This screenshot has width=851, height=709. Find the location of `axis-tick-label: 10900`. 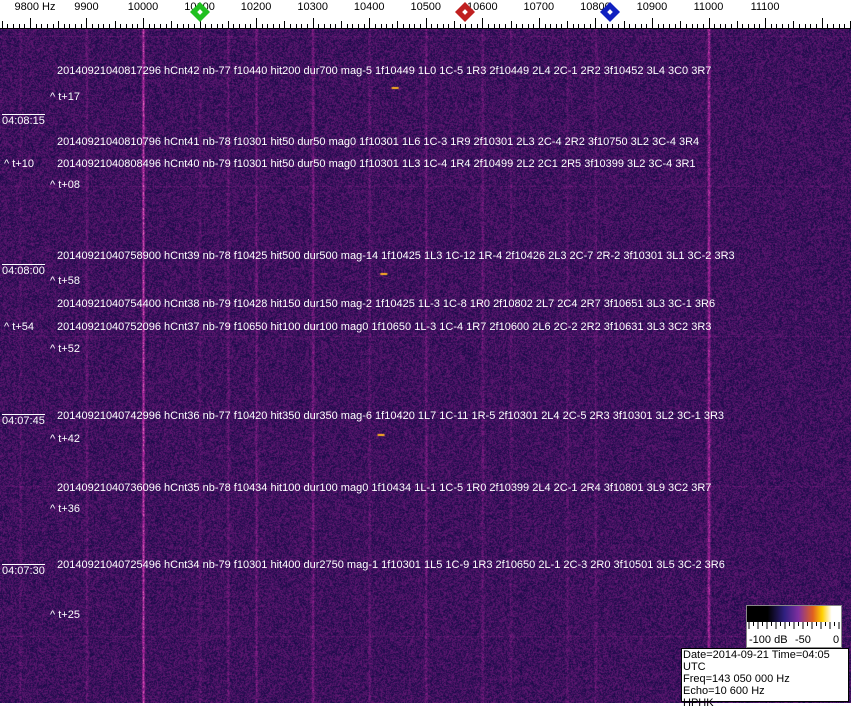

axis-tick-label: 10900 is located at coordinates (652, 7).